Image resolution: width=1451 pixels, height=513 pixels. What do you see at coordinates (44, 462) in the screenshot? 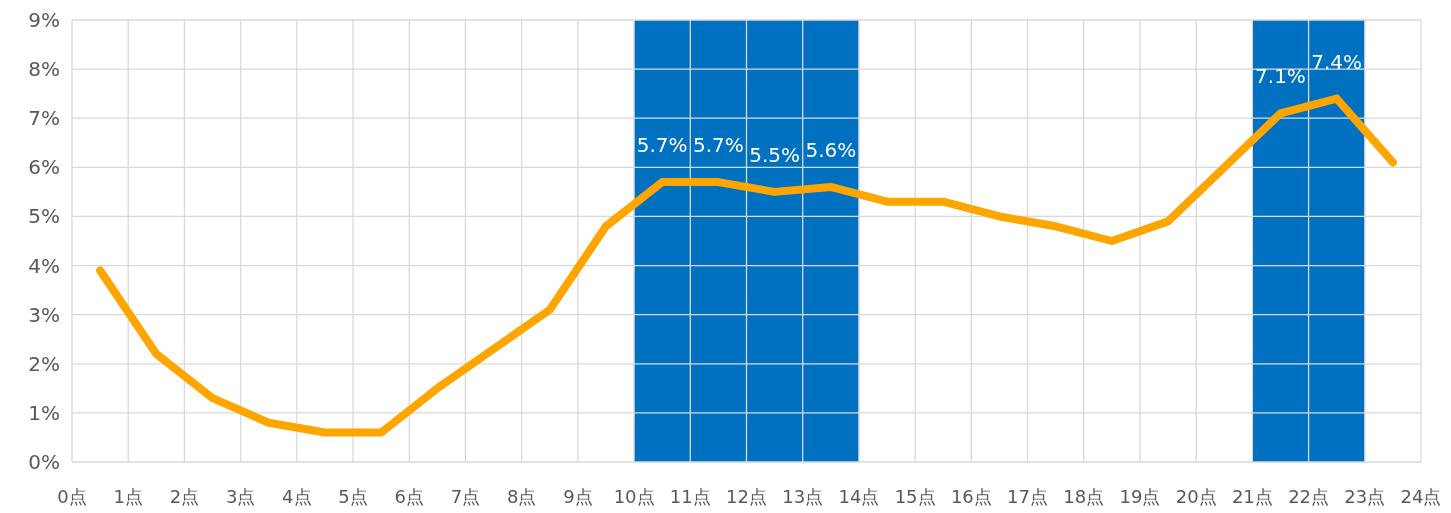
I see `y-tick-label: 0%` at bounding box center [44, 462].